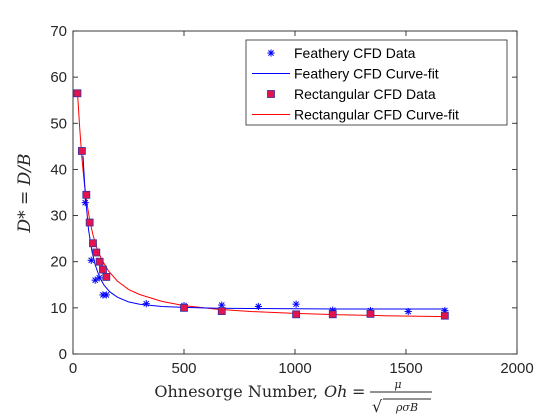  Describe the element at coordinates (58, 169) in the screenshot. I see `y-tick-label: 40` at that location.